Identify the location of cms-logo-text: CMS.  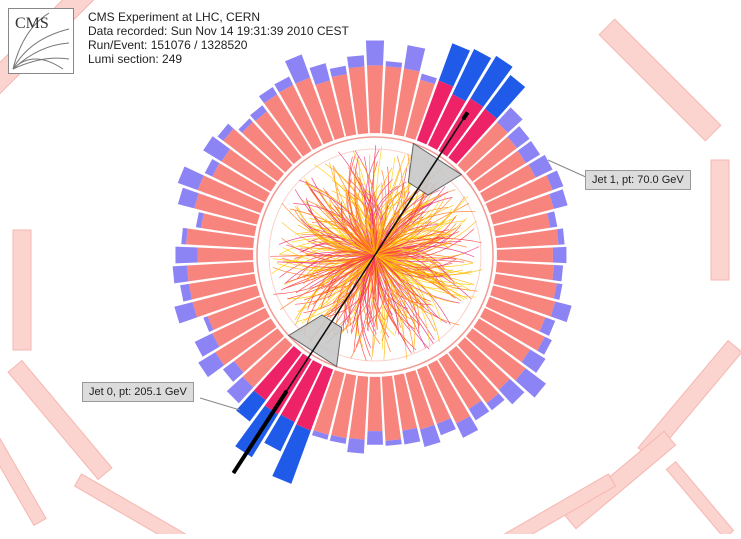
(32, 23).